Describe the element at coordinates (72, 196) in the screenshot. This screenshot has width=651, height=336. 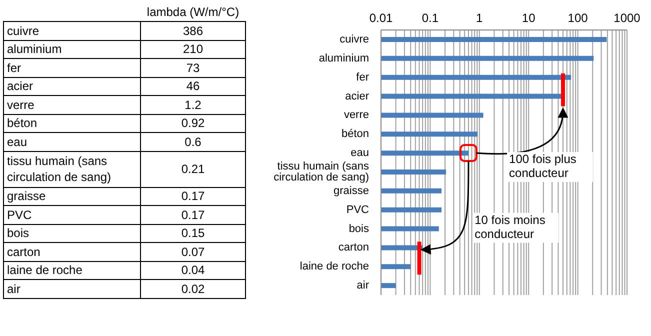
I see `category-label: graisse` at that location.